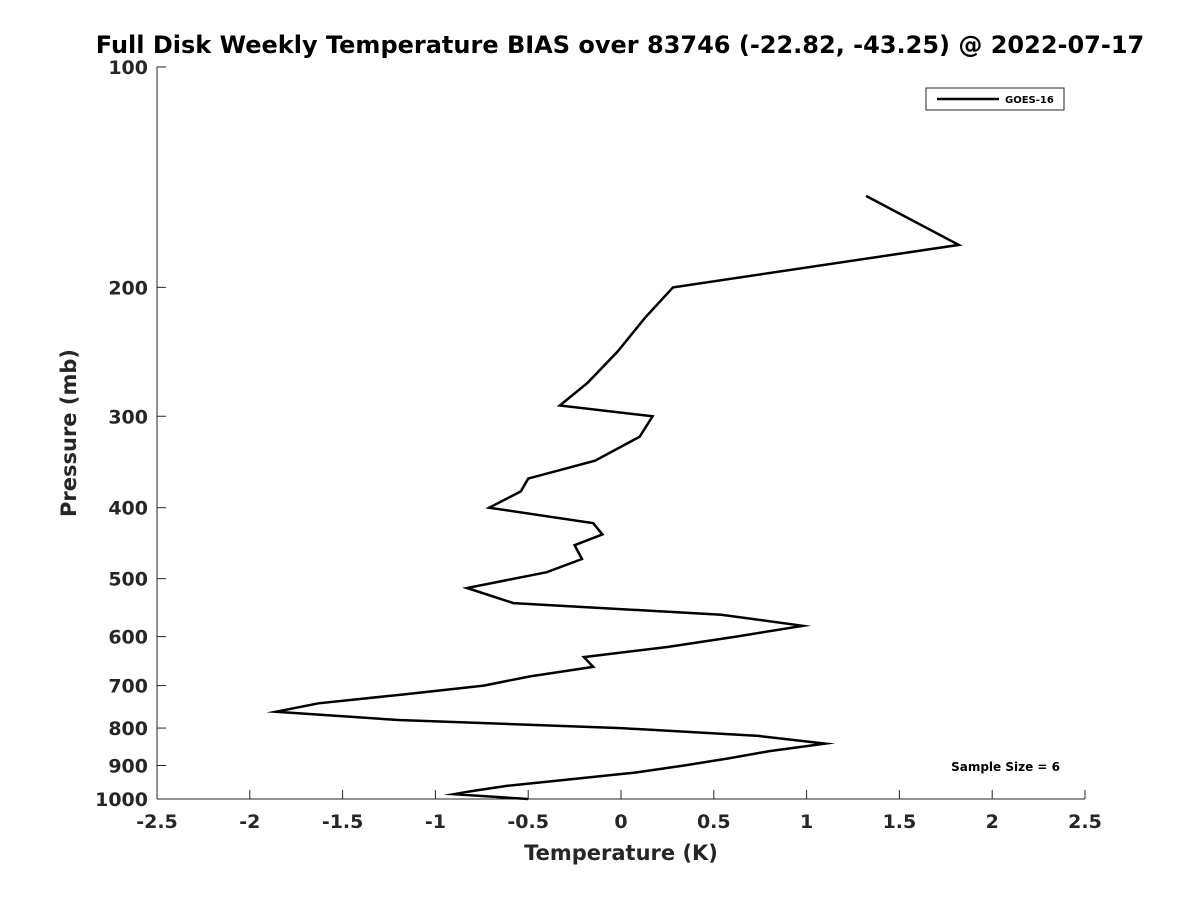 The image size is (1200, 900). What do you see at coordinates (1005, 767) in the screenshot?
I see `sample-size-annotation: Sample Size = 6` at bounding box center [1005, 767].